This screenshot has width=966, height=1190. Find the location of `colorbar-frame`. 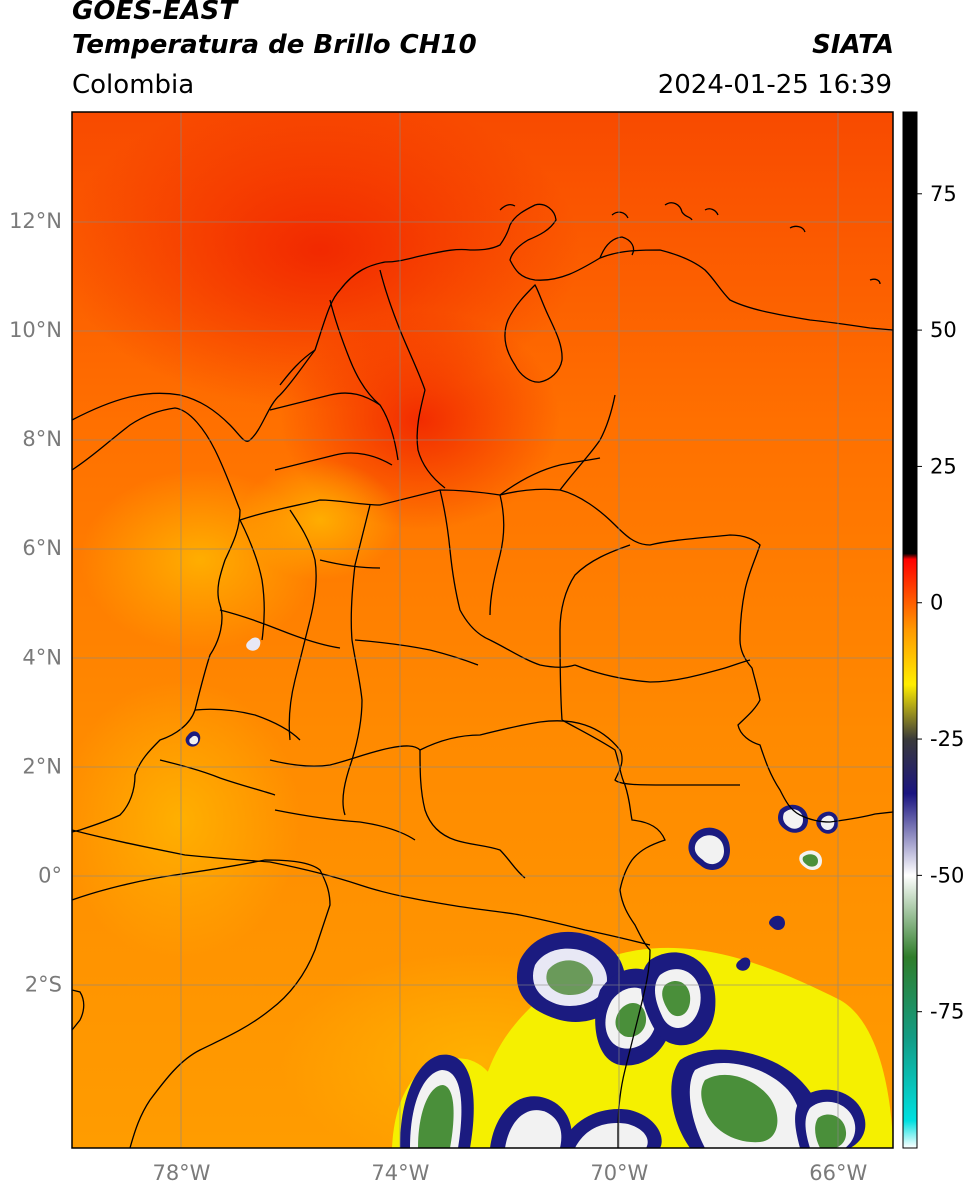

colorbar-frame is located at coordinates (910, 630).